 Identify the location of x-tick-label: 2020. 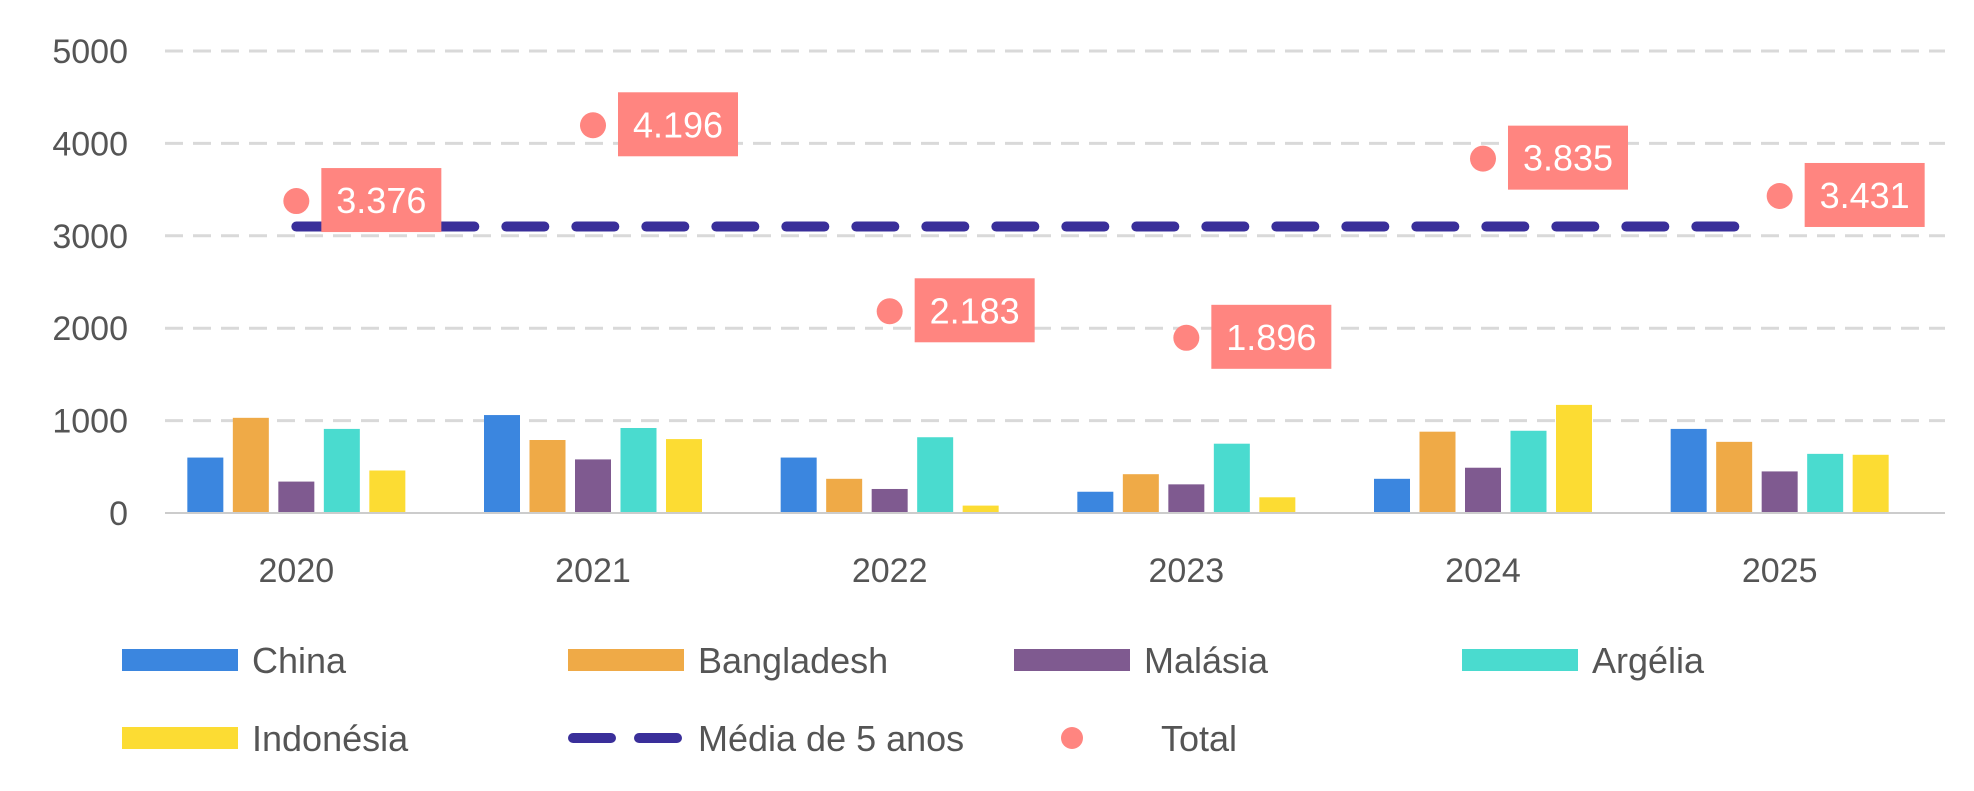
(297, 571).